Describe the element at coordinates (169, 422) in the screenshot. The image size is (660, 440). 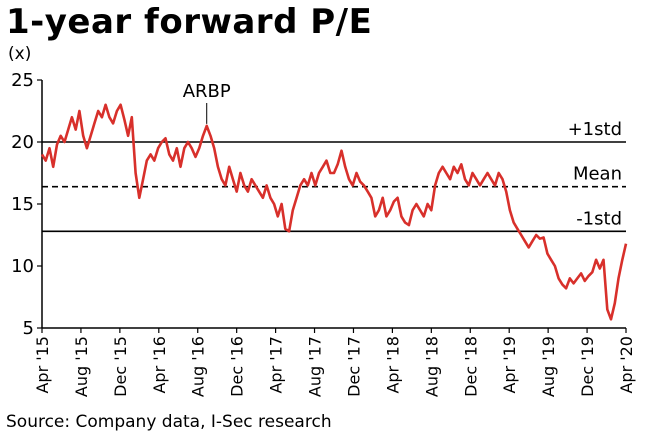
I see `source-note: Source: Company data, I-Sec research` at that location.